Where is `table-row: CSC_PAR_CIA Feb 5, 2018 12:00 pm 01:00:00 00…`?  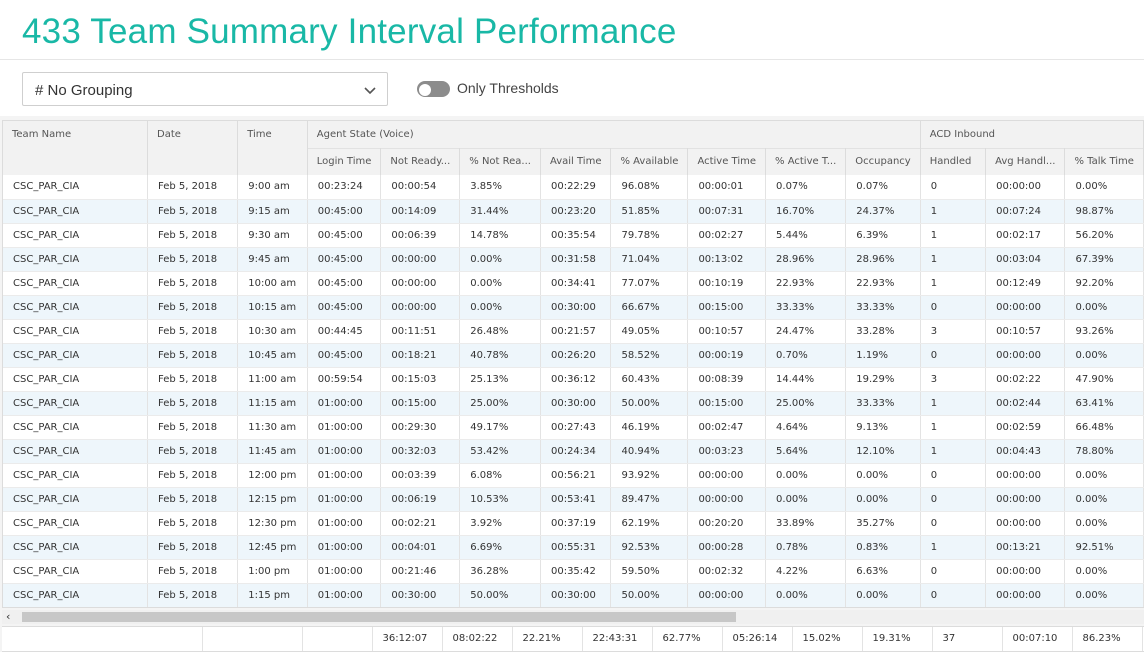
table-row: CSC_PAR_CIA Feb 5, 2018 12:00 pm 01:00:00 00… is located at coordinates (573, 475).